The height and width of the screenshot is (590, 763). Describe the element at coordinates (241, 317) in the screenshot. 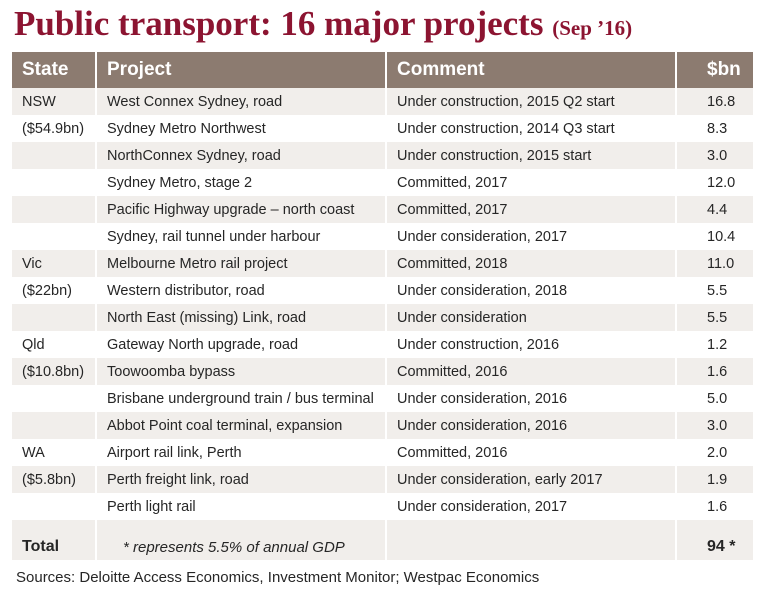

I see `cell-project: North East (missing) Link, road` at that location.